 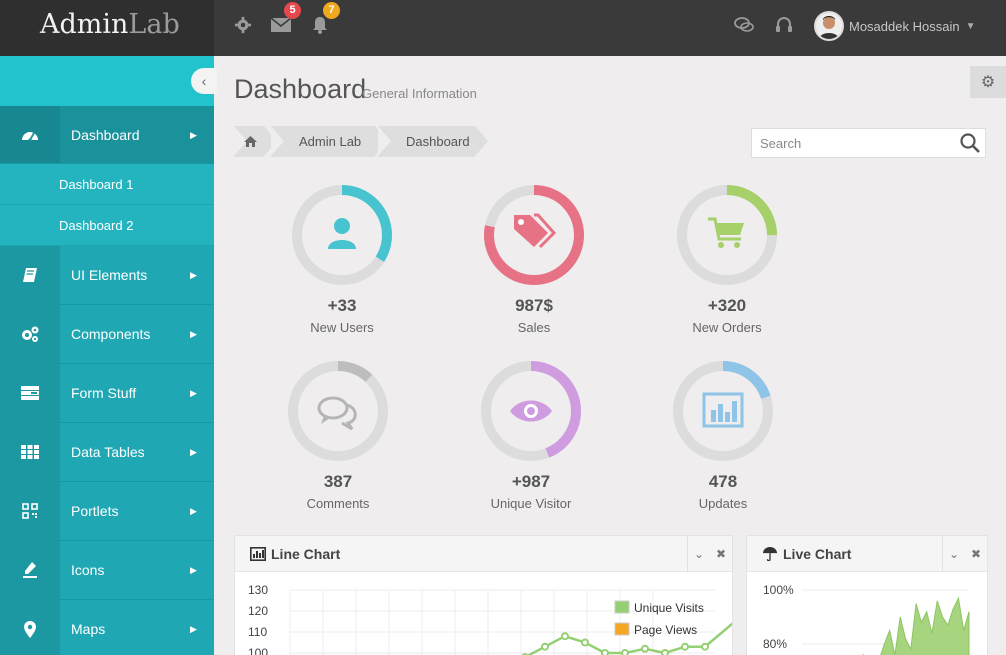 I want to click on style-settings-button: ⚙, so click(x=988, y=82).